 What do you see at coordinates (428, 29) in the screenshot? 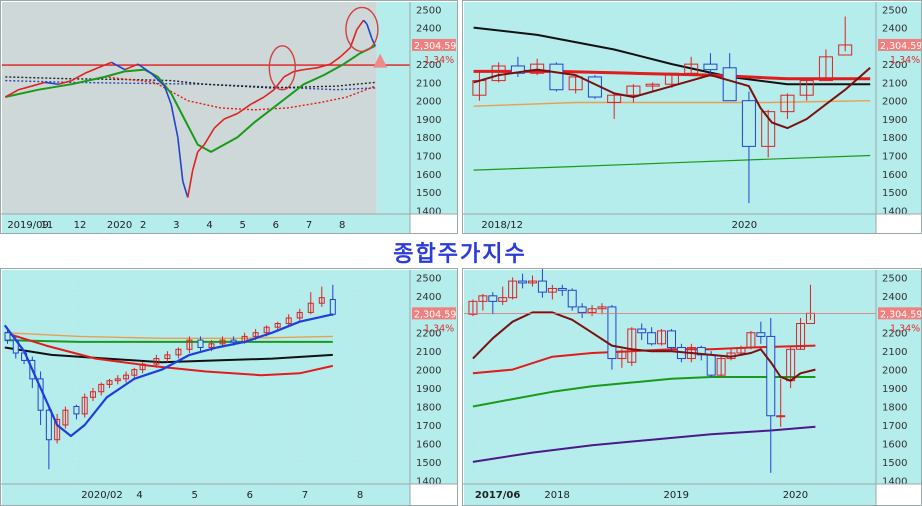
I see `y-tick-label: 2400` at bounding box center [428, 29].